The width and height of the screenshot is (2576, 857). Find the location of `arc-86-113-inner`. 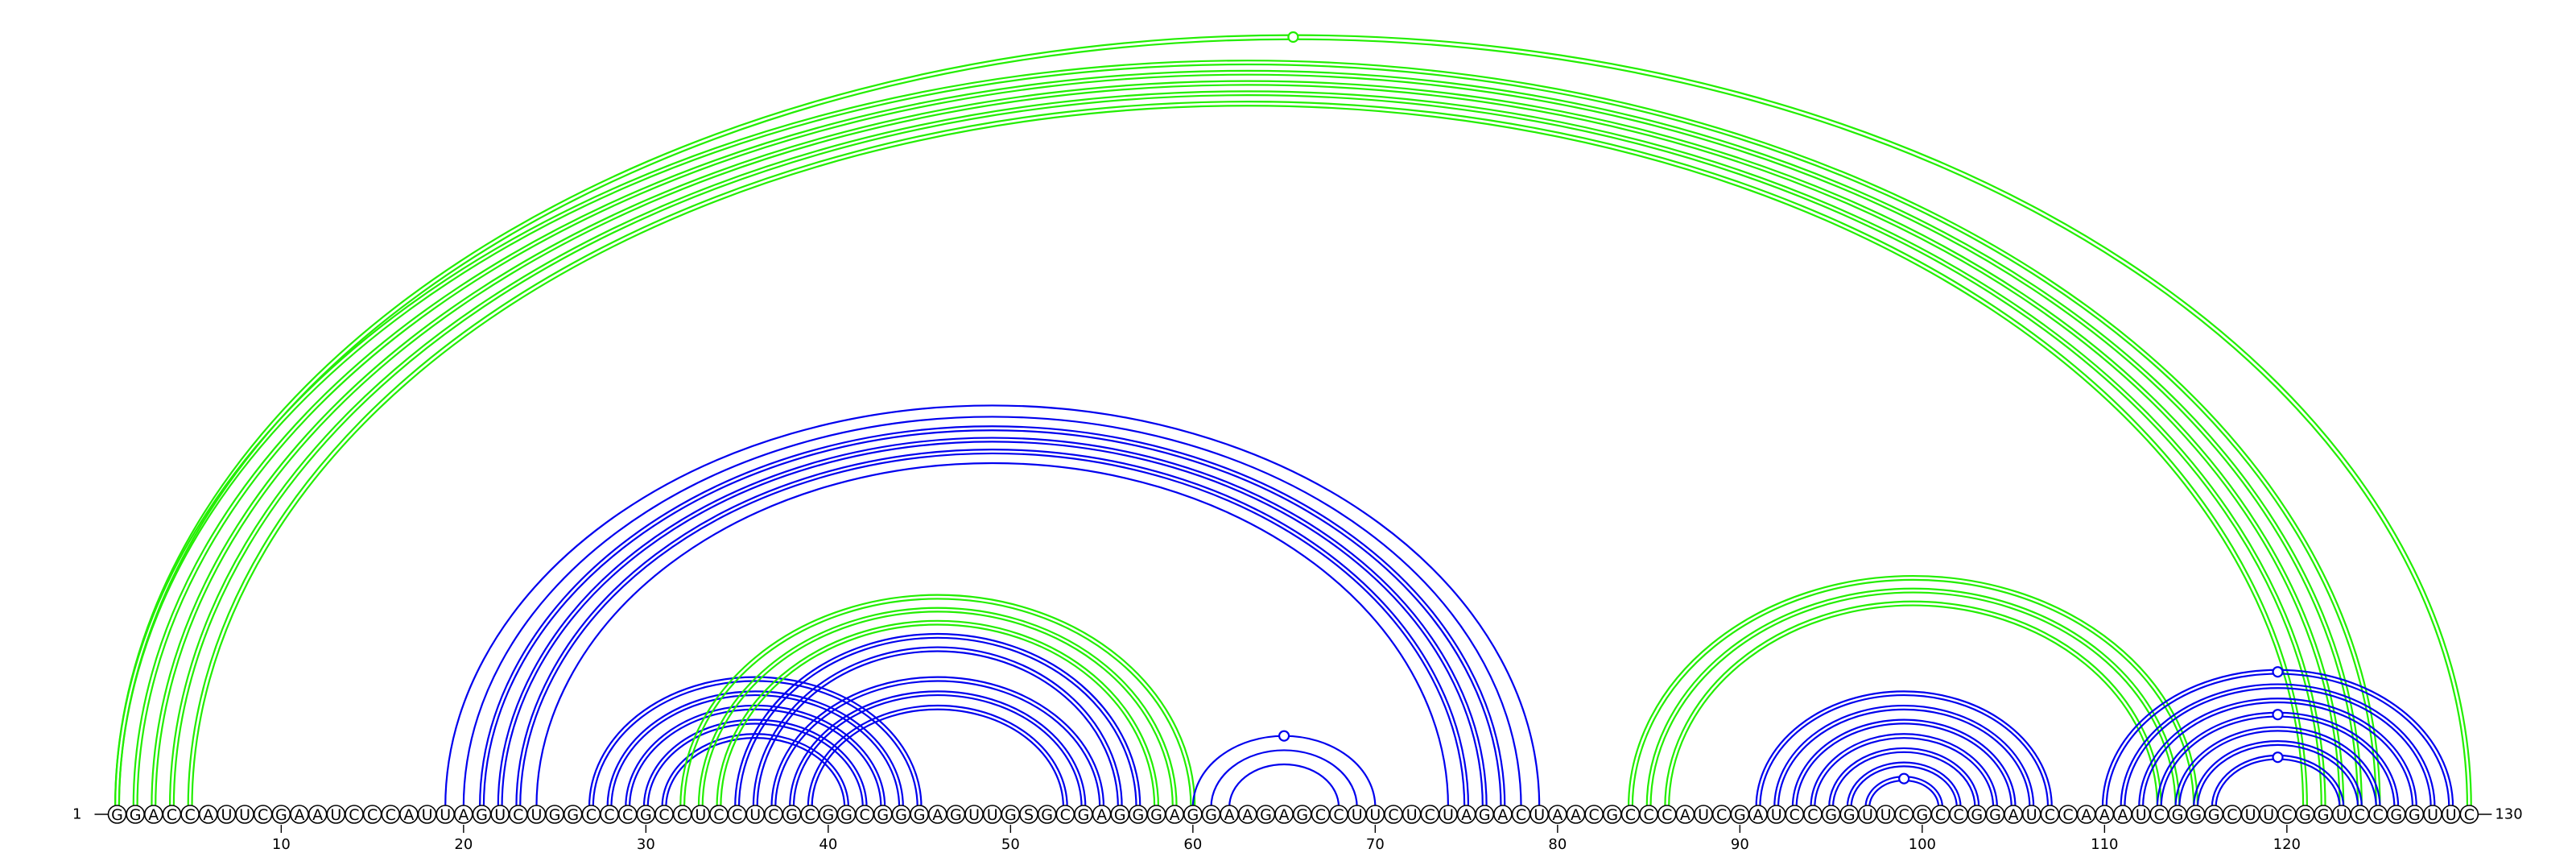

arc-86-113-inner is located at coordinates (1913, 706).